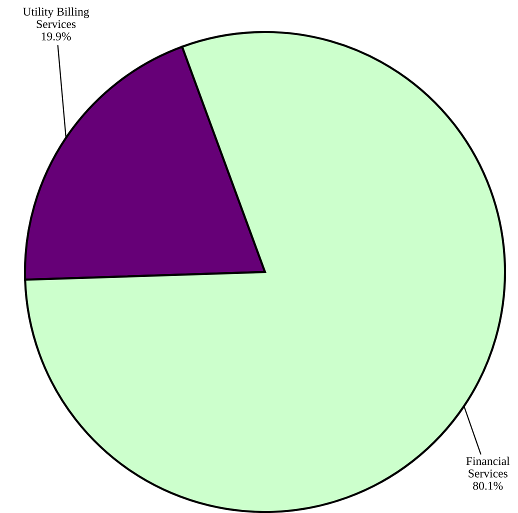 This screenshot has width=518, height=513. What do you see at coordinates (488, 486) in the screenshot?
I see `data-label: 80.1%` at bounding box center [488, 486].